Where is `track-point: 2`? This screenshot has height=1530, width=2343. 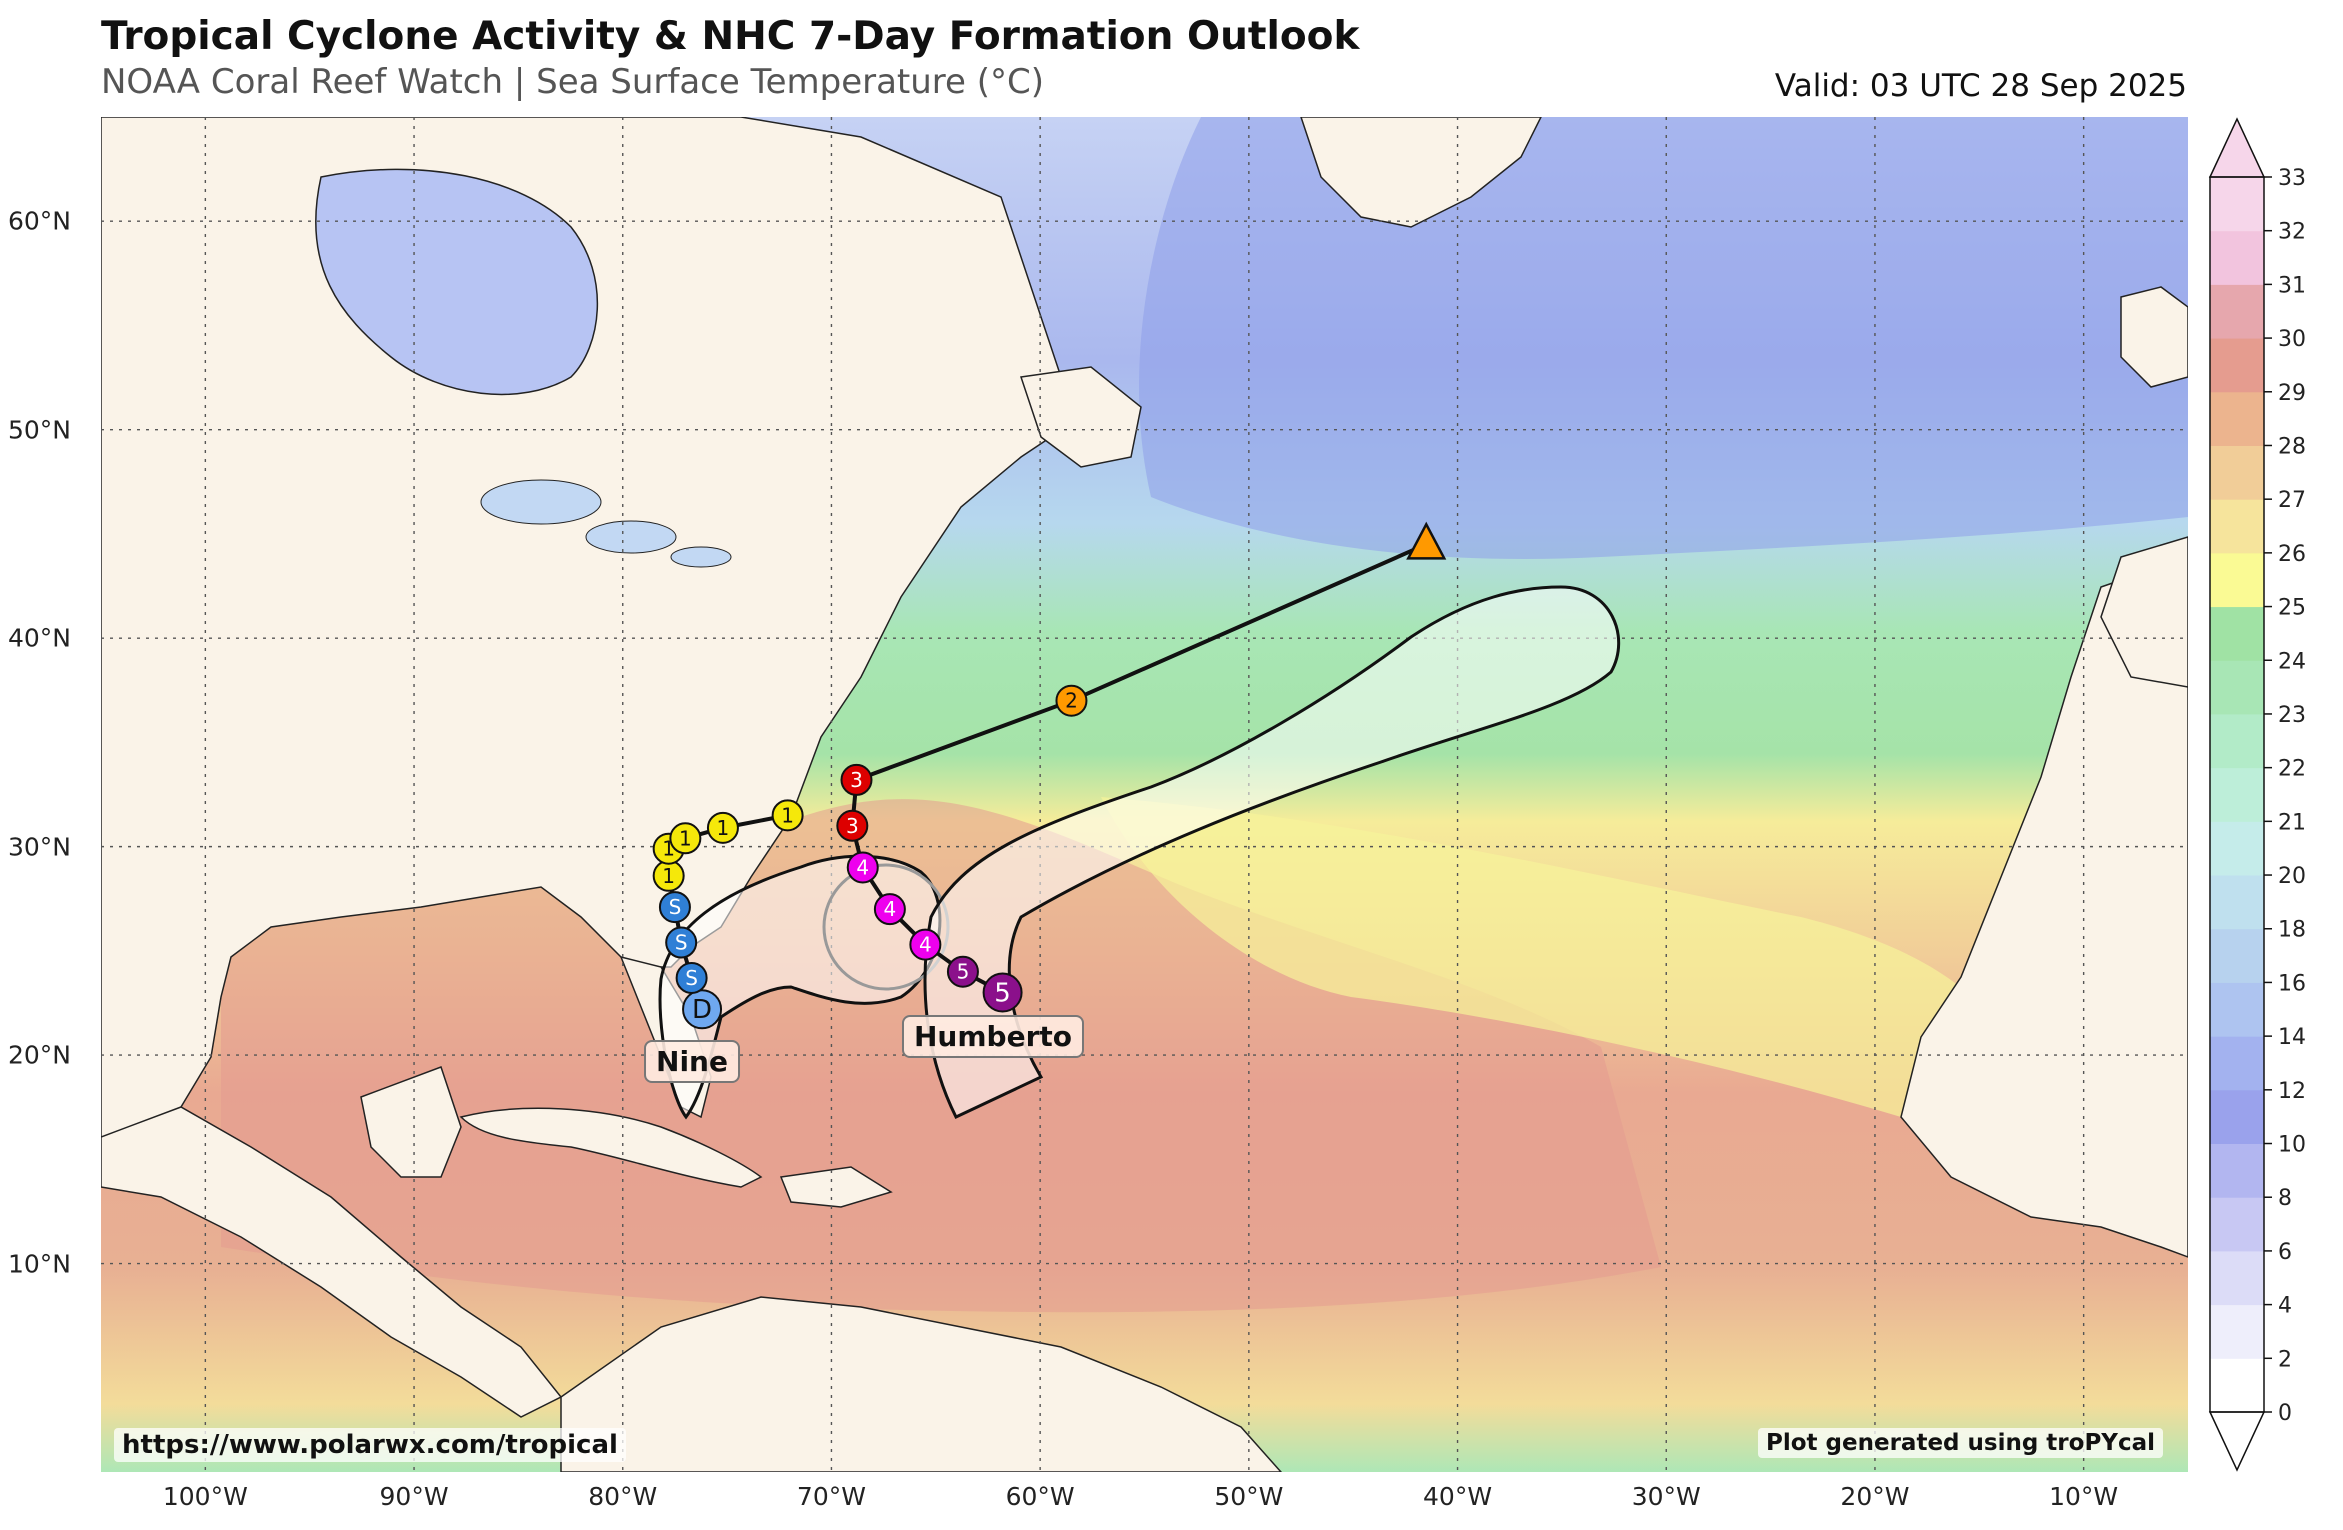
track-point: 2 is located at coordinates (1071, 700).